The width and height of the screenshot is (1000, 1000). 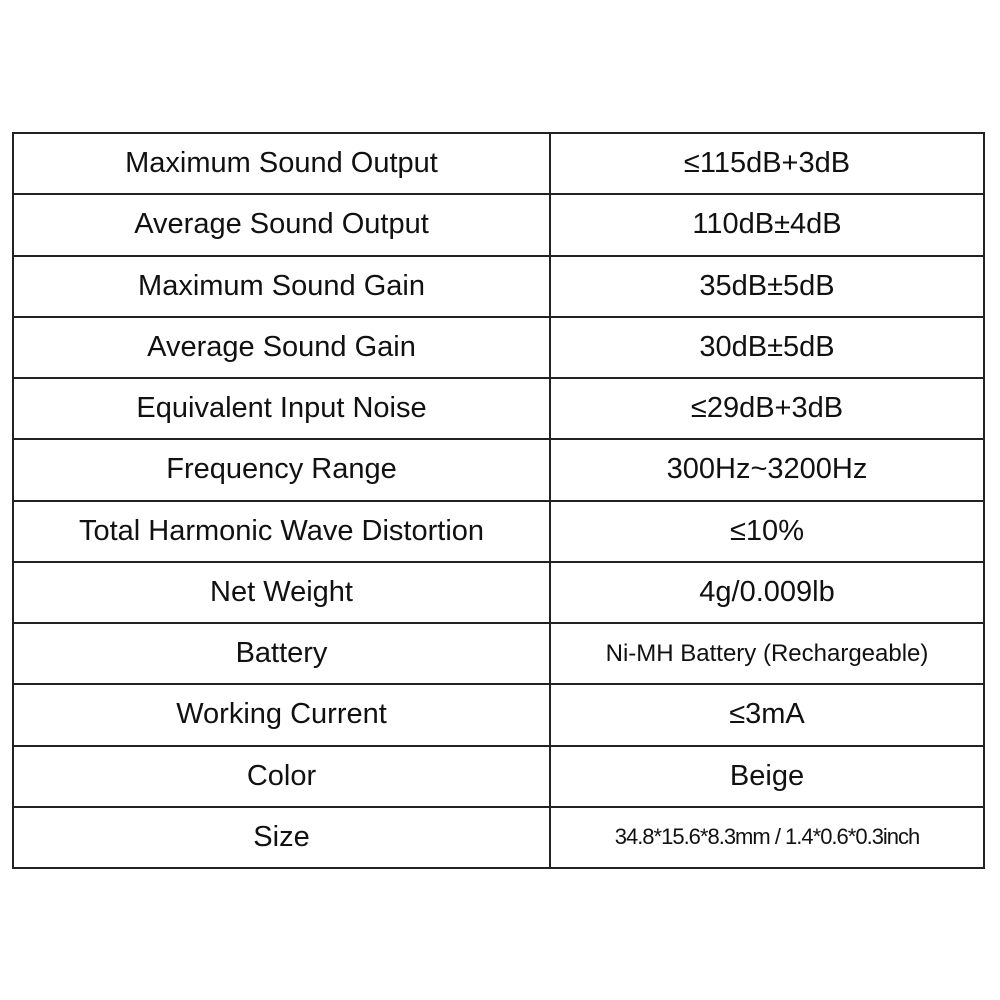 I want to click on spec-row: Maximum Sound Output ≤115dB+3dB, so click(x=498, y=163).